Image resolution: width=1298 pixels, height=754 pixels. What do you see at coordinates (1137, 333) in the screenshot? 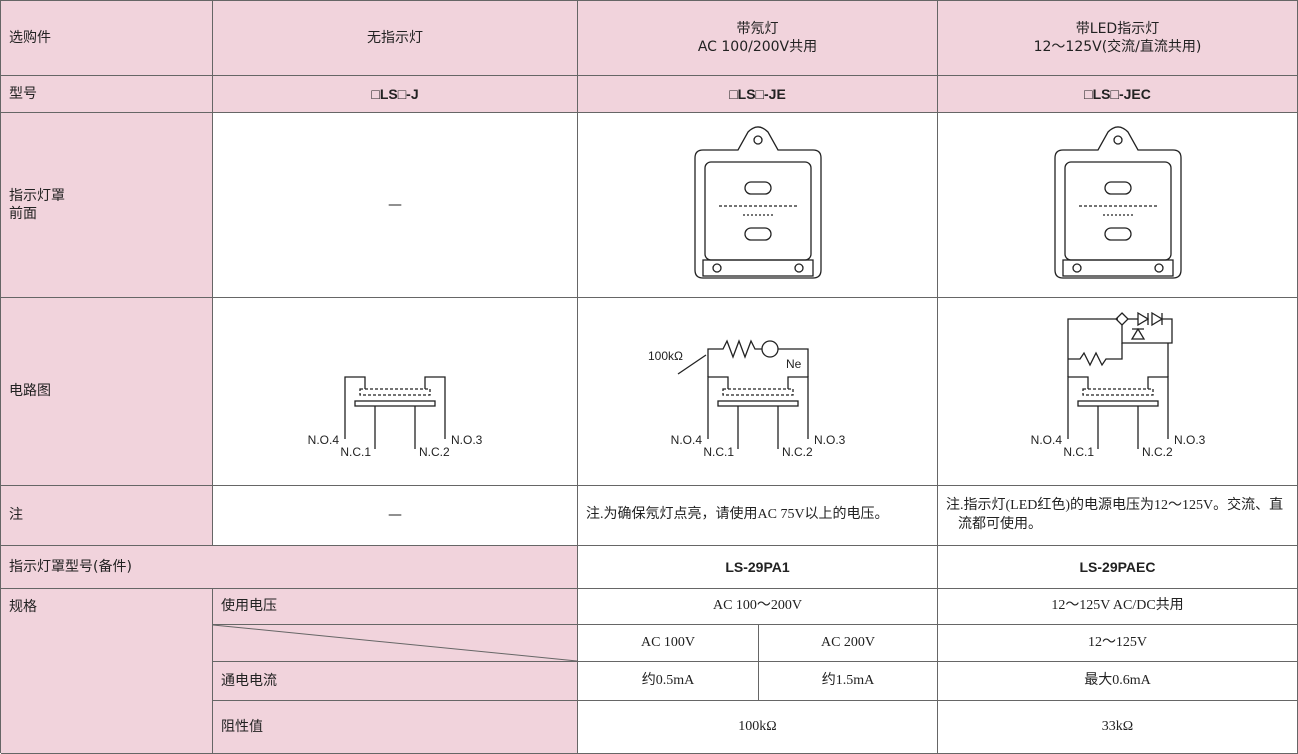
I see `zener` at bounding box center [1137, 333].